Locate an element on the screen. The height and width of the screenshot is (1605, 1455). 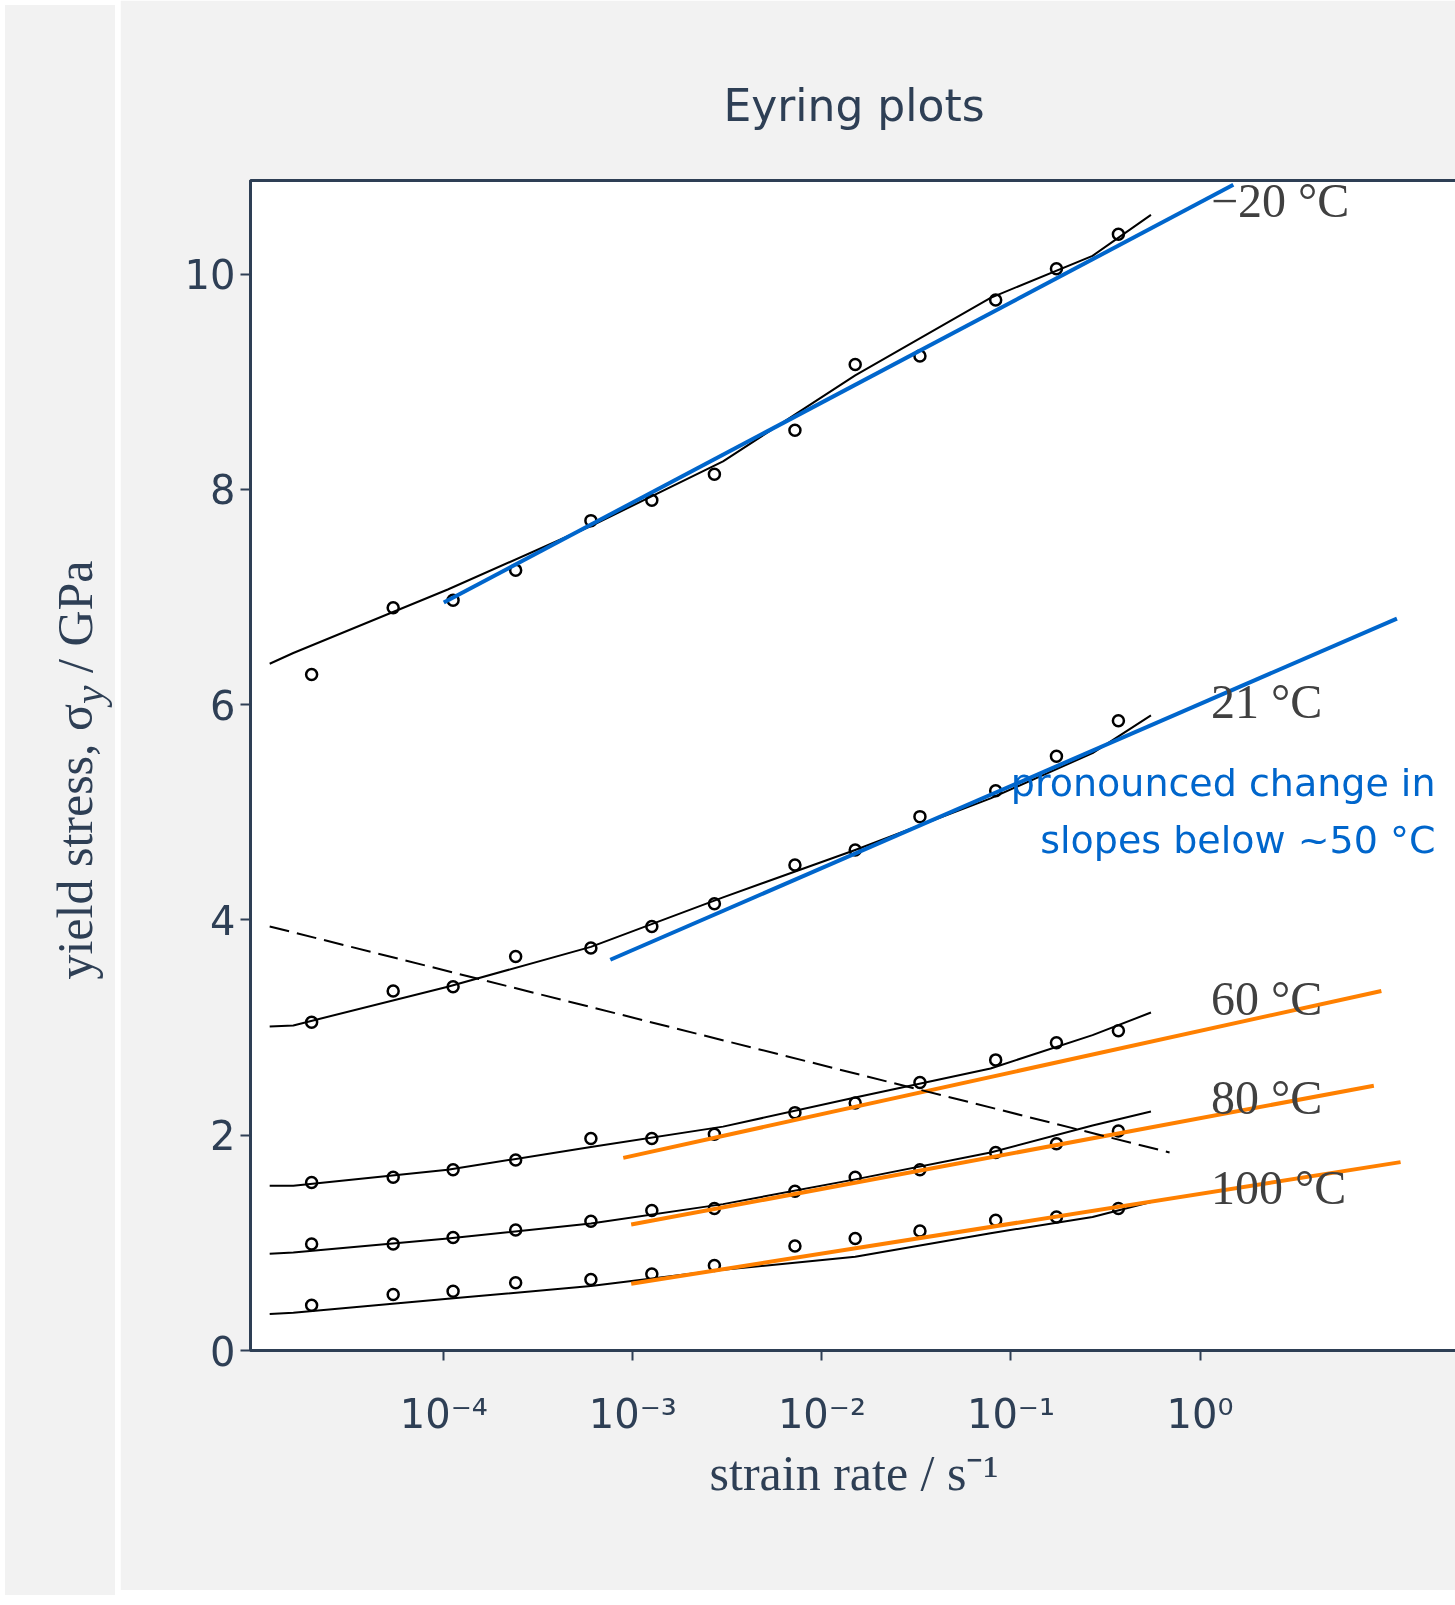
y-tick-label: 8 is located at coordinates (223, 490).